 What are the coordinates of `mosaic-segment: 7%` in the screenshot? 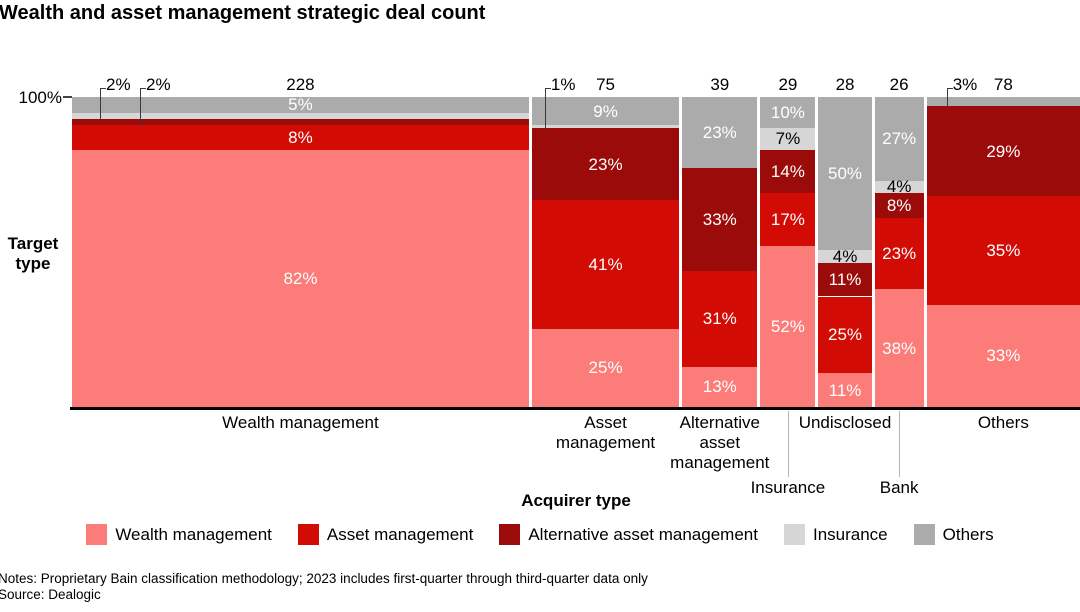 It's located at (788, 139).